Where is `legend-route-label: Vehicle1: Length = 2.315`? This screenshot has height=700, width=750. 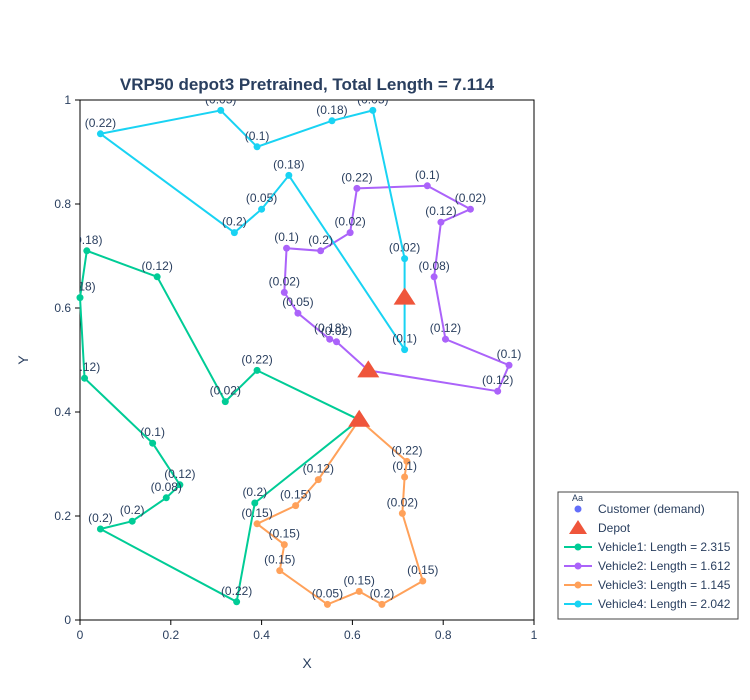 legend-route-label: Vehicle1: Length = 2.315 is located at coordinates (664, 547).